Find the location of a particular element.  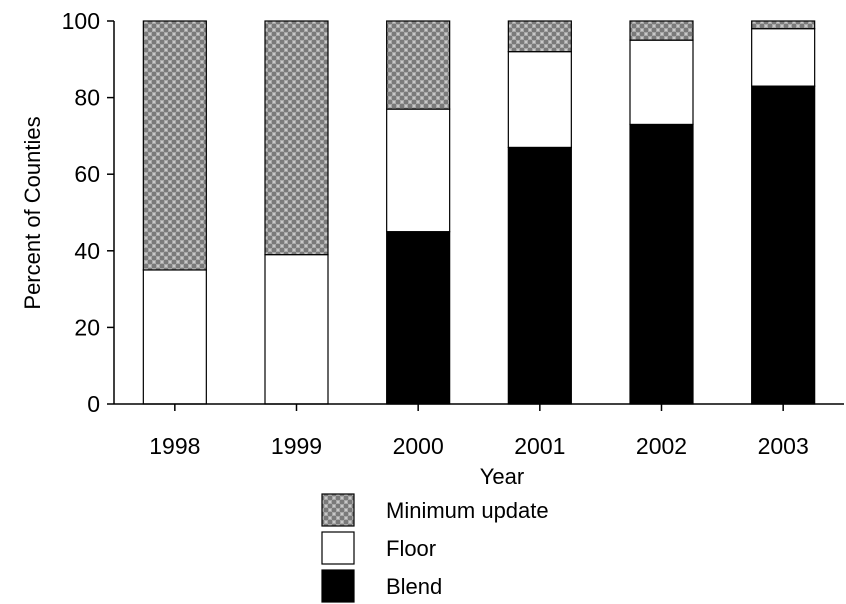

x-axis-title: Year is located at coordinates (502, 476).